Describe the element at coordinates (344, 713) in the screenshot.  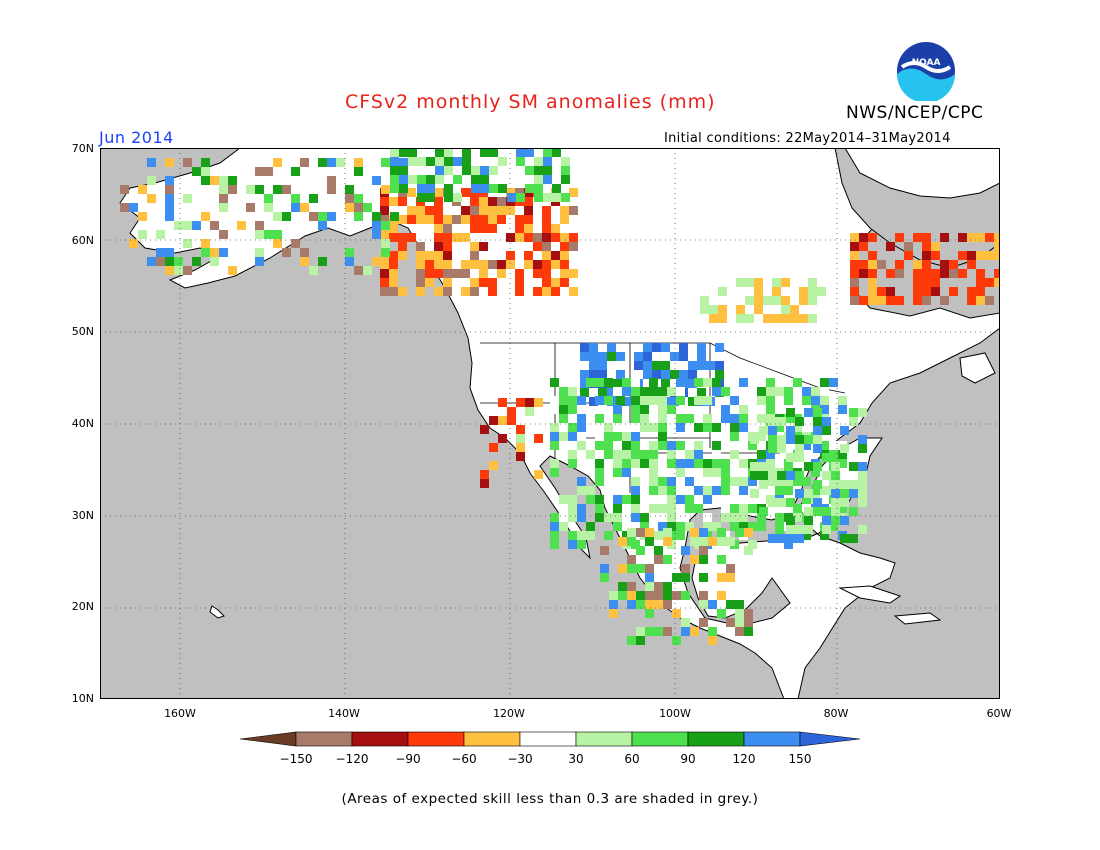
I see `lon-label: 140W` at that location.